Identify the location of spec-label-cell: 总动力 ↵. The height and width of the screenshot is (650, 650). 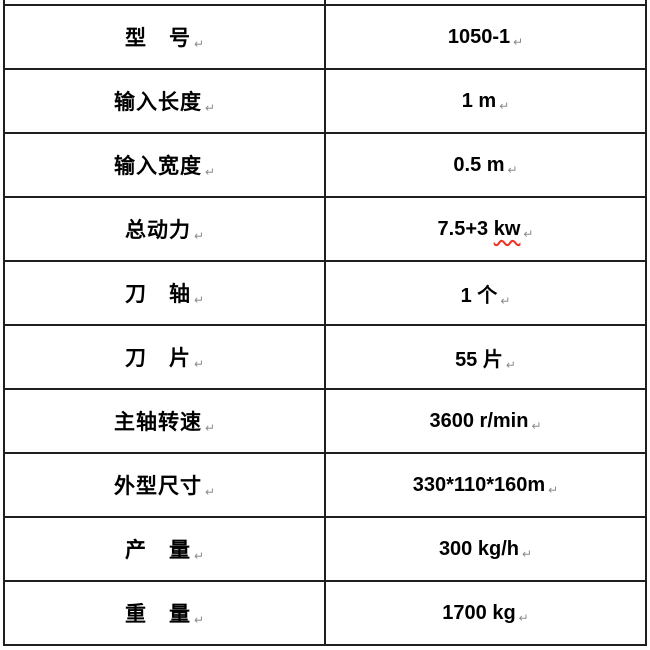
(164, 229).